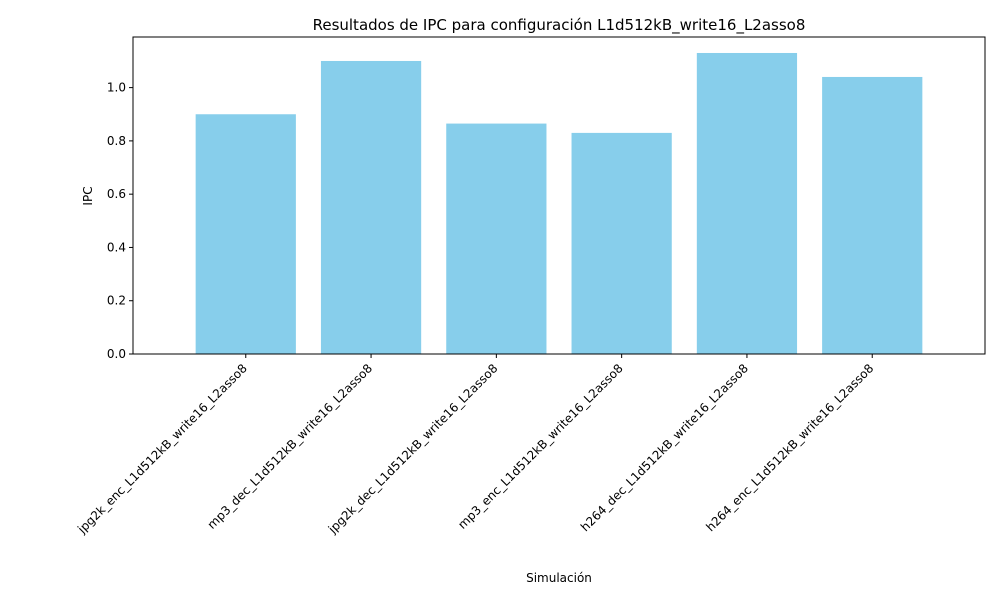  Describe the element at coordinates (116, 194) in the screenshot. I see `y-tick-label-3: 0.6` at that location.